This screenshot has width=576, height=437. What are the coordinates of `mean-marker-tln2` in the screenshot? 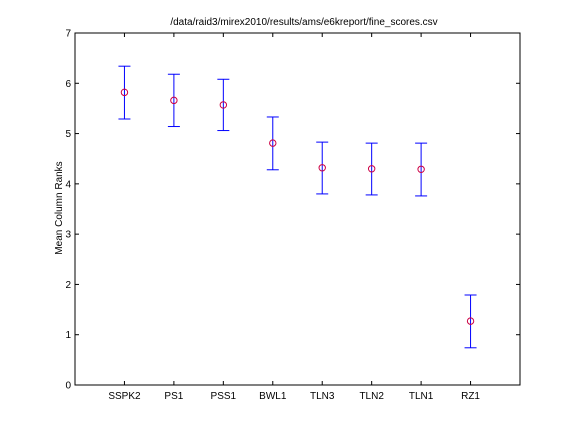 It's located at (371, 169).